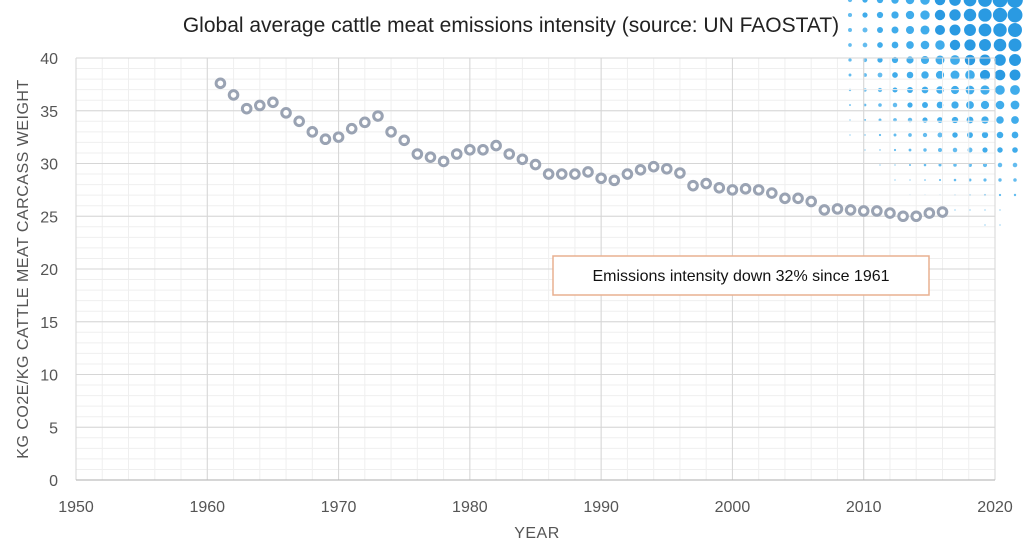  I want to click on y-tick-label: 25, so click(49, 217).